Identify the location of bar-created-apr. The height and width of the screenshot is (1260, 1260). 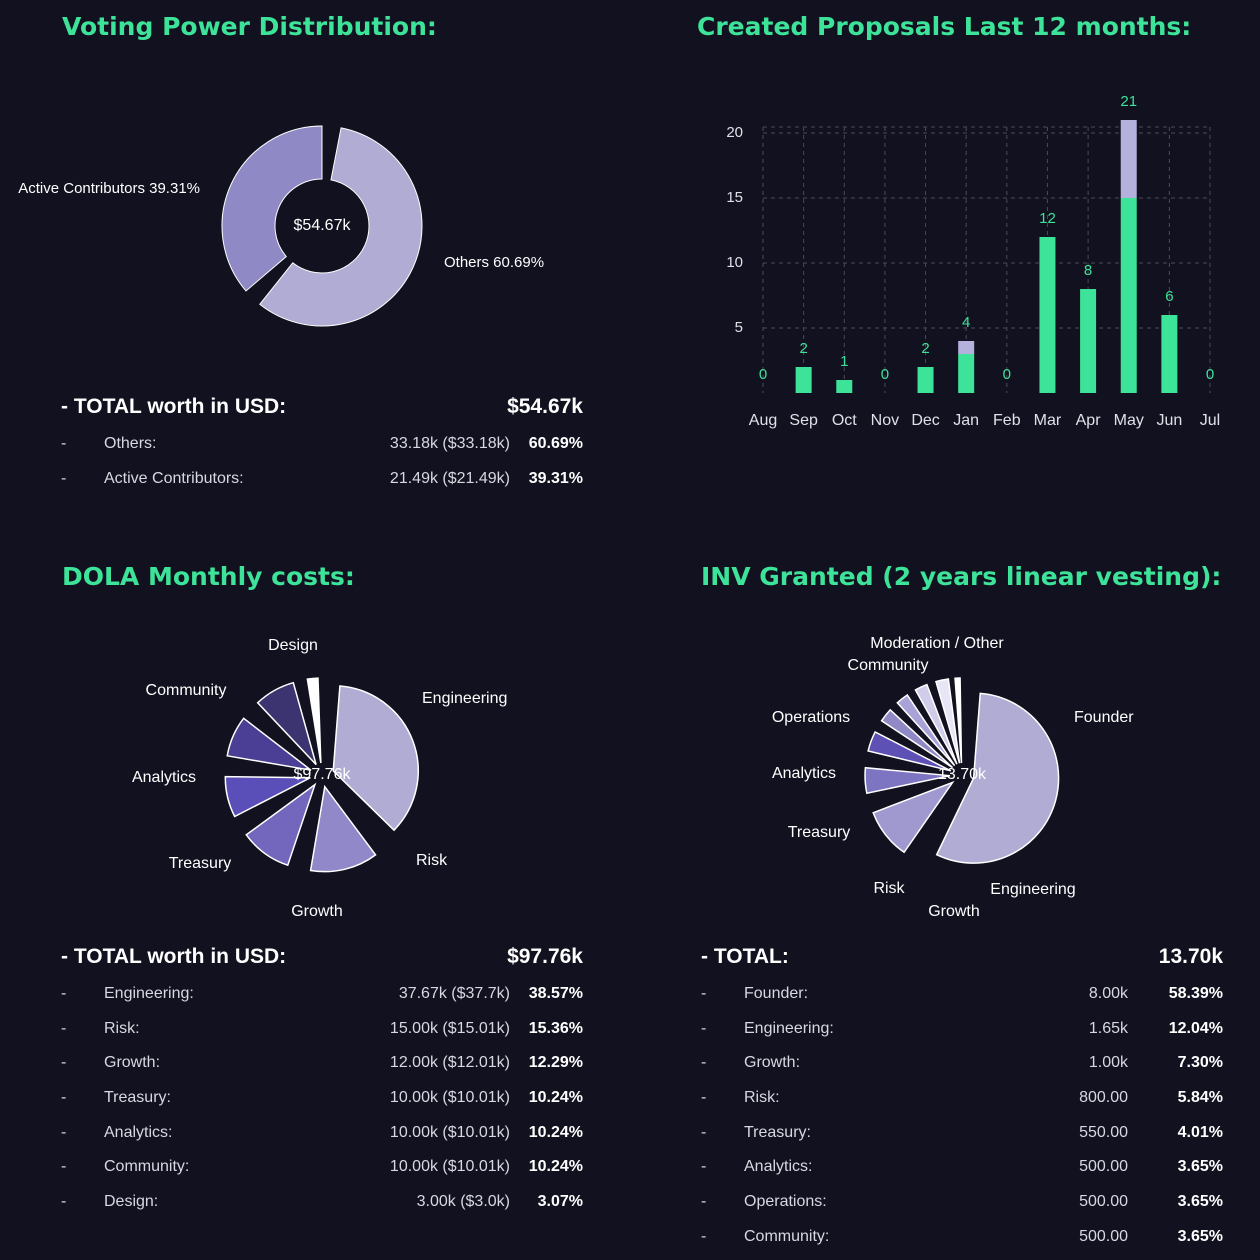
(1088, 341).